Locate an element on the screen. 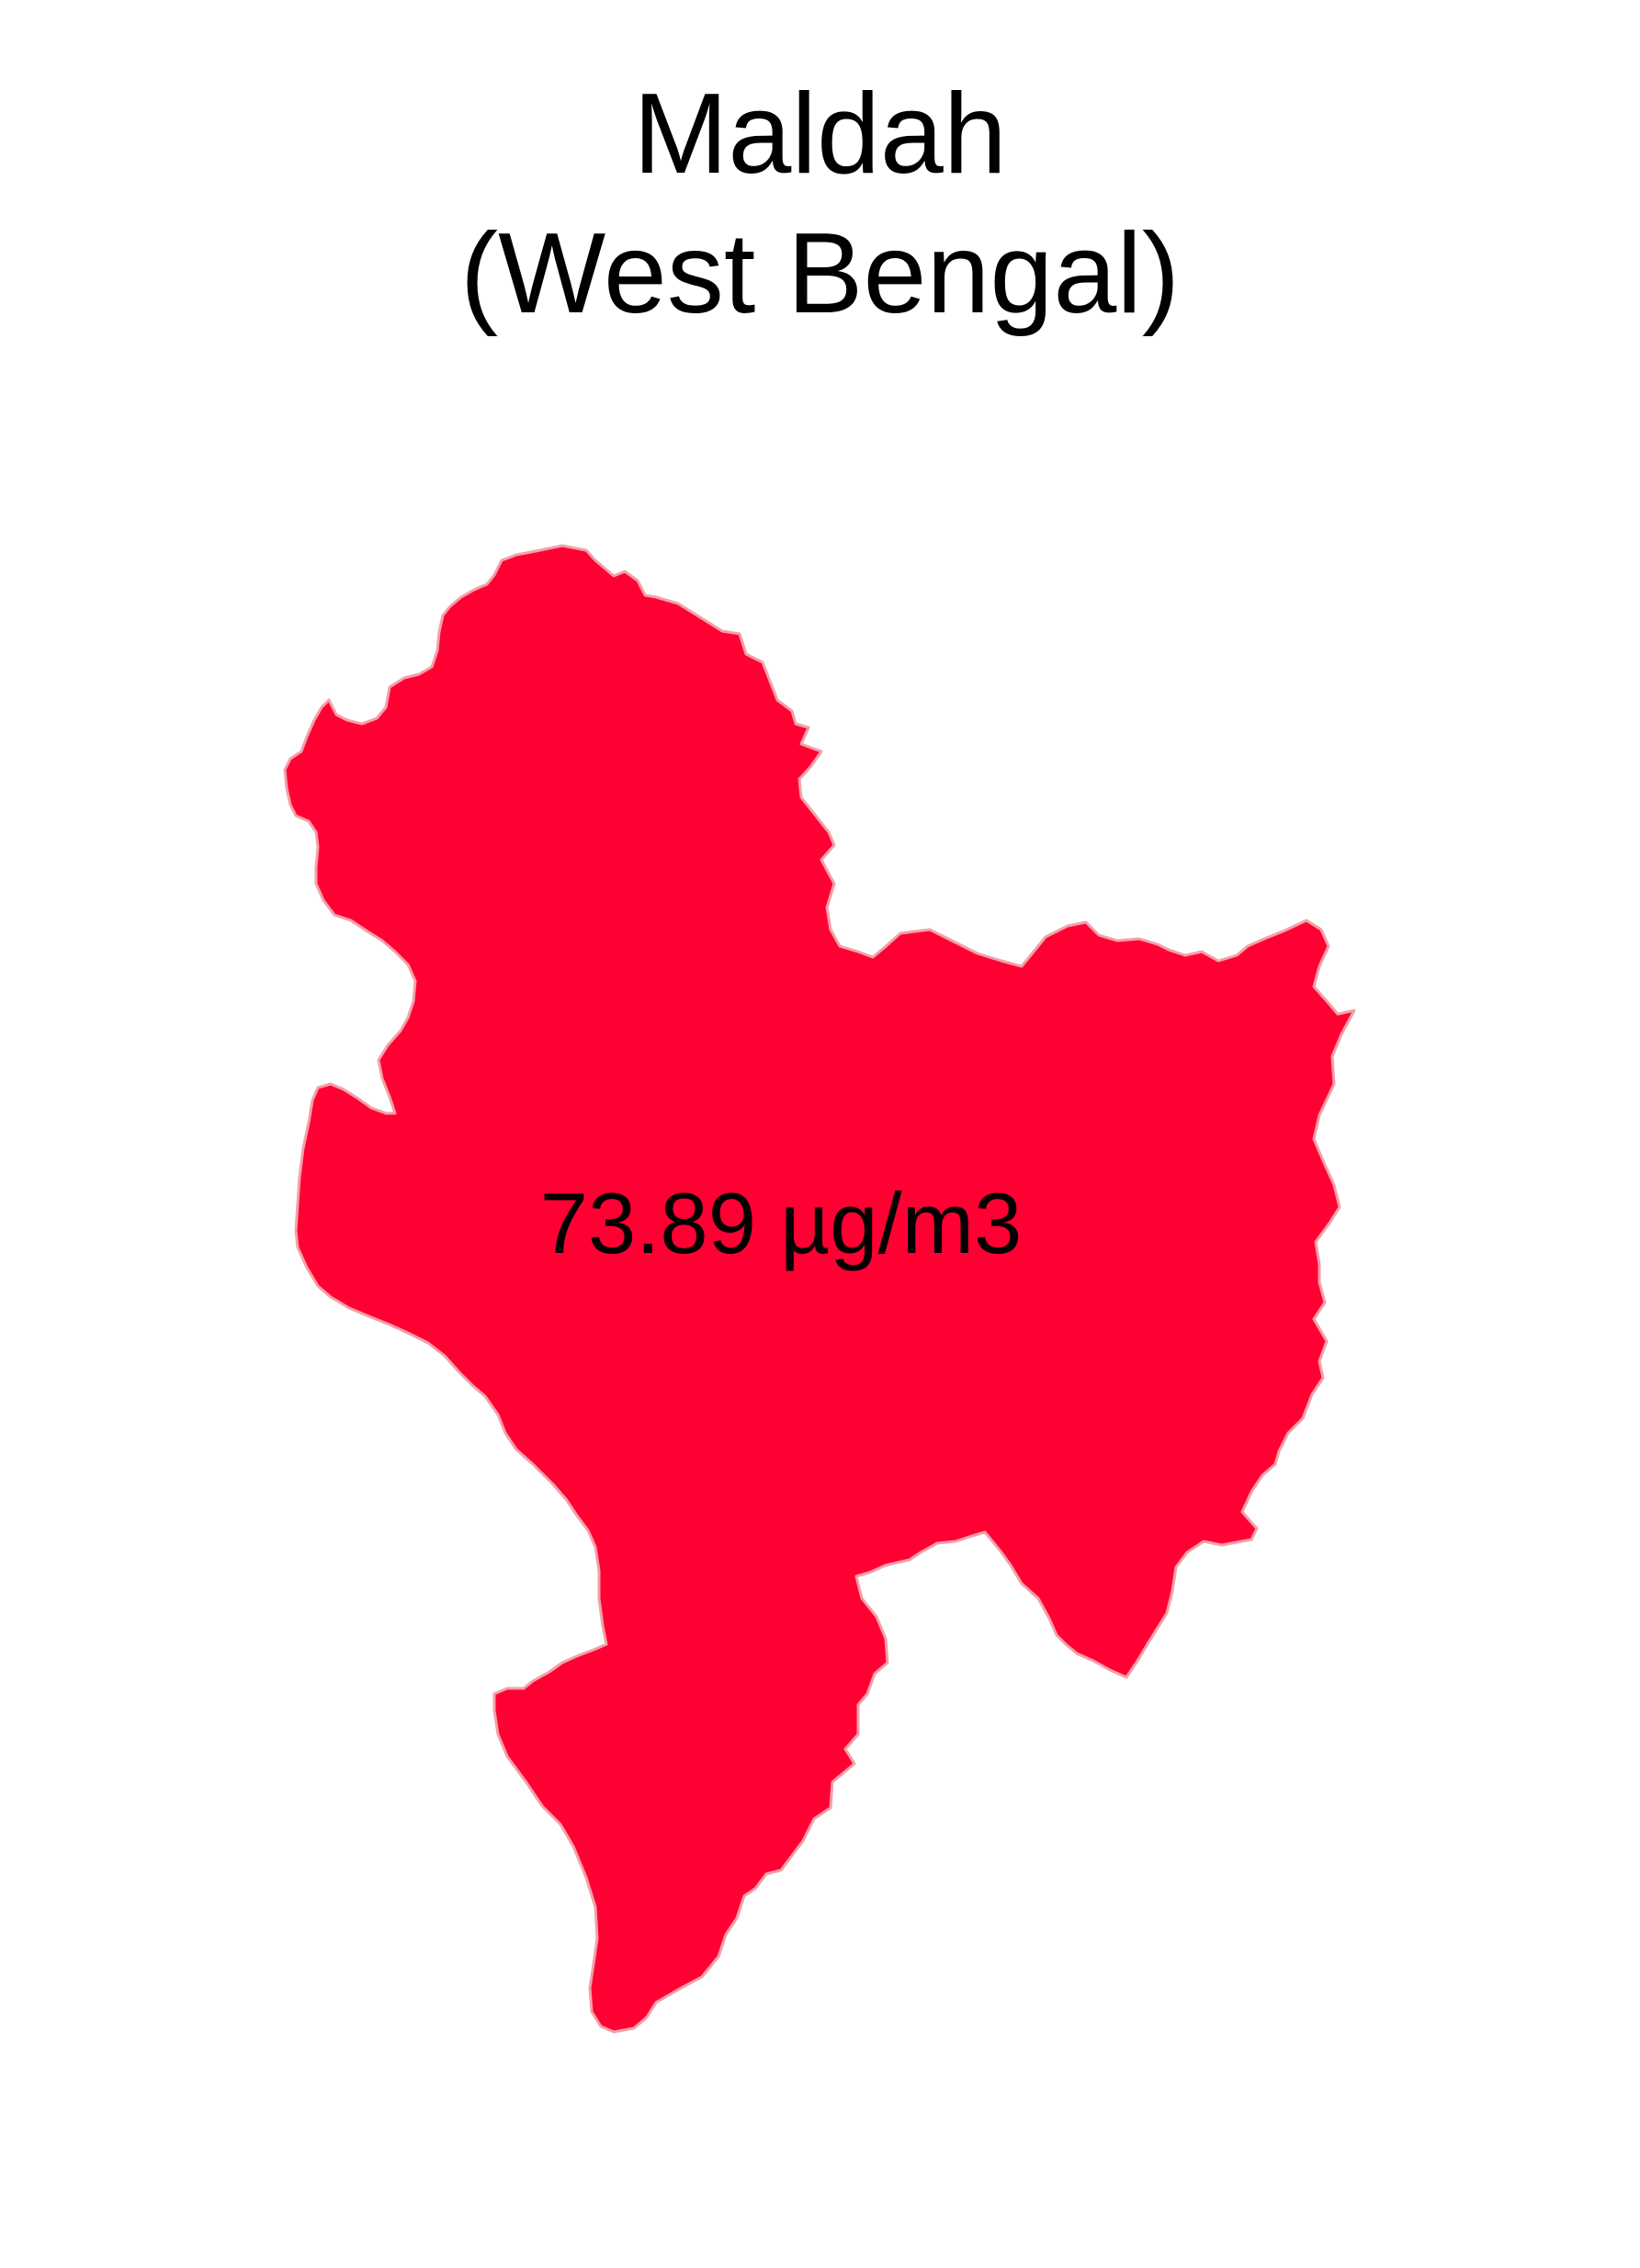 This screenshot has width=1640, height=2268. district-name-title: Maldah is located at coordinates (820, 134).